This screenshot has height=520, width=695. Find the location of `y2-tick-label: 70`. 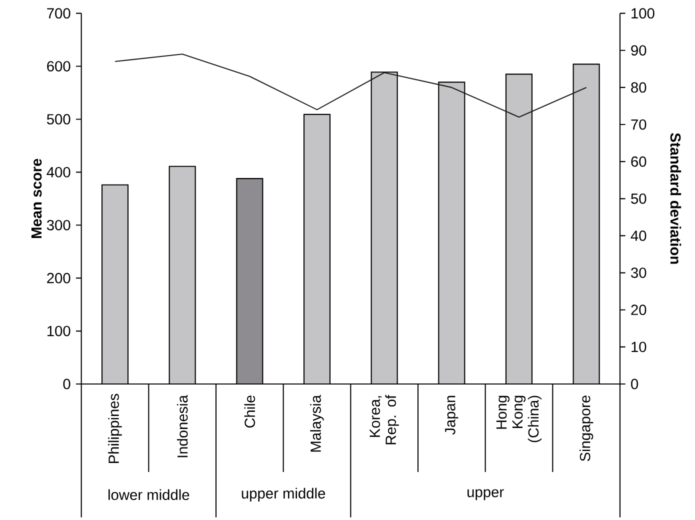

y2-tick-label: 70 is located at coordinates (638, 124).